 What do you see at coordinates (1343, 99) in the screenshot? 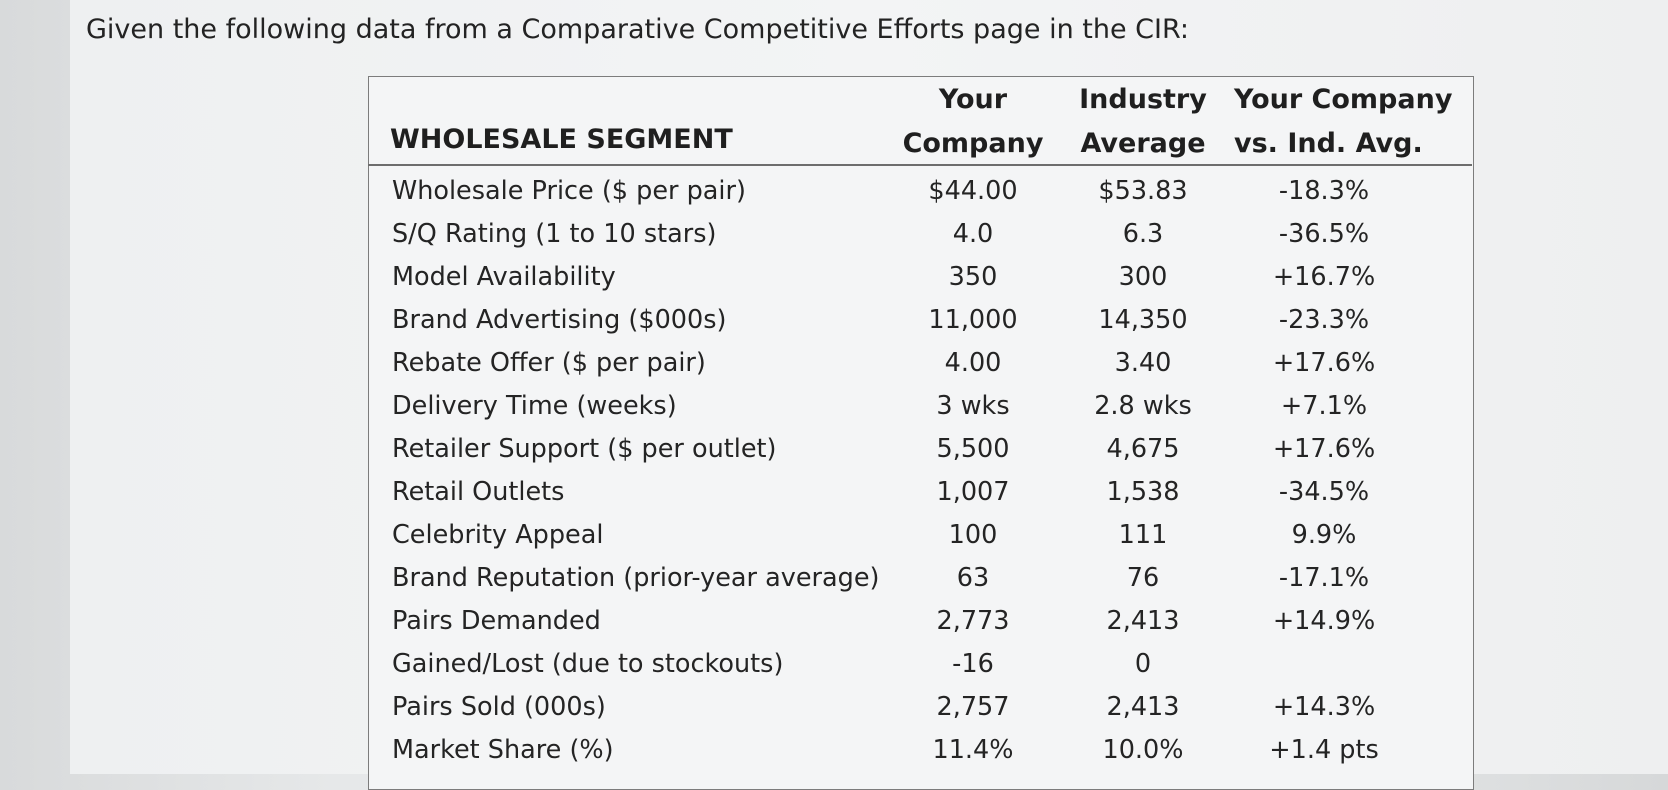
I see `col-vs-ind-avg-line1: Your Company` at bounding box center [1343, 99].